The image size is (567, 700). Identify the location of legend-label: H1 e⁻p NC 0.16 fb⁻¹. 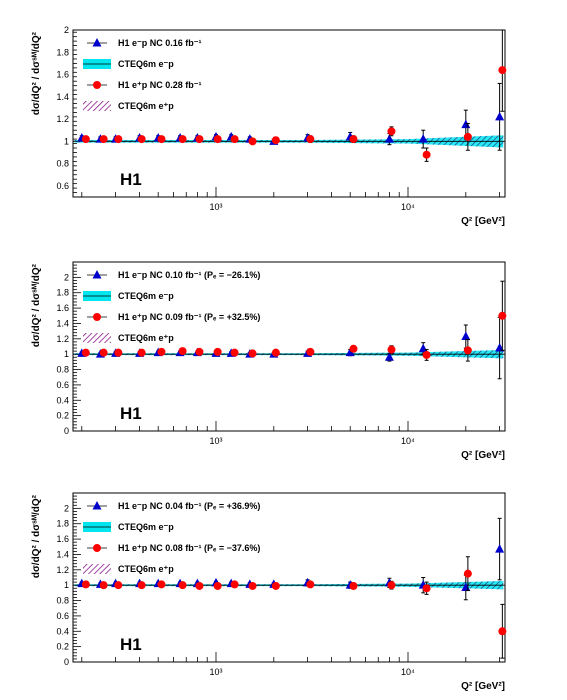
(160, 43).